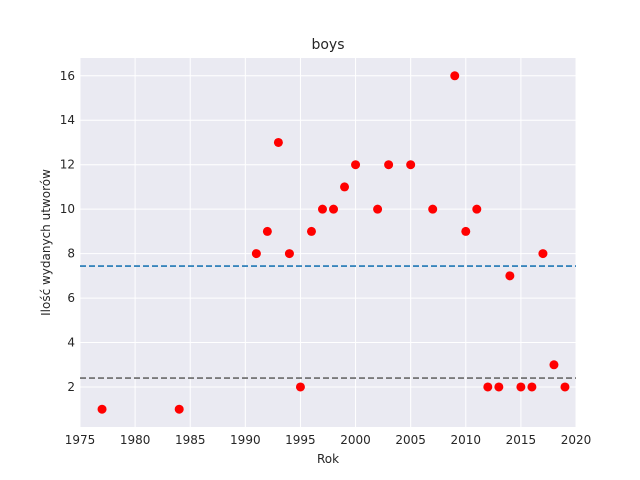 This screenshot has height=480, width=640. What do you see at coordinates (328, 440) in the screenshot?
I see `x-axis-ticks: 1975 1980 1985 1990 1995 2000 2005 2010 2015 2020` at bounding box center [328, 440].